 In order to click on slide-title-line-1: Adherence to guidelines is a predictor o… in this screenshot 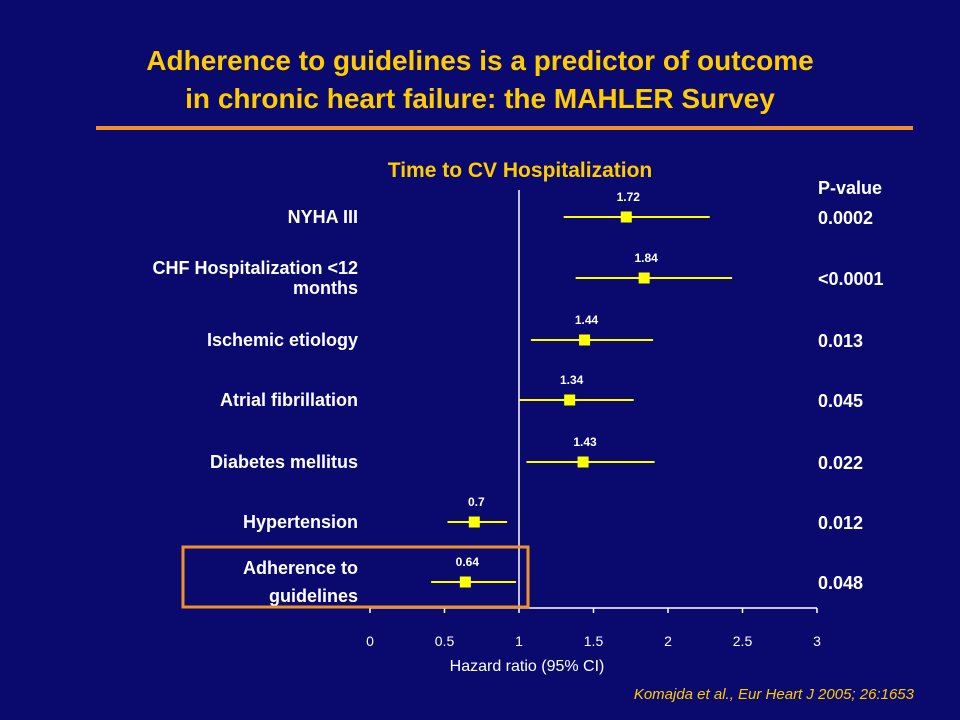, I will do `click(480, 60)`.